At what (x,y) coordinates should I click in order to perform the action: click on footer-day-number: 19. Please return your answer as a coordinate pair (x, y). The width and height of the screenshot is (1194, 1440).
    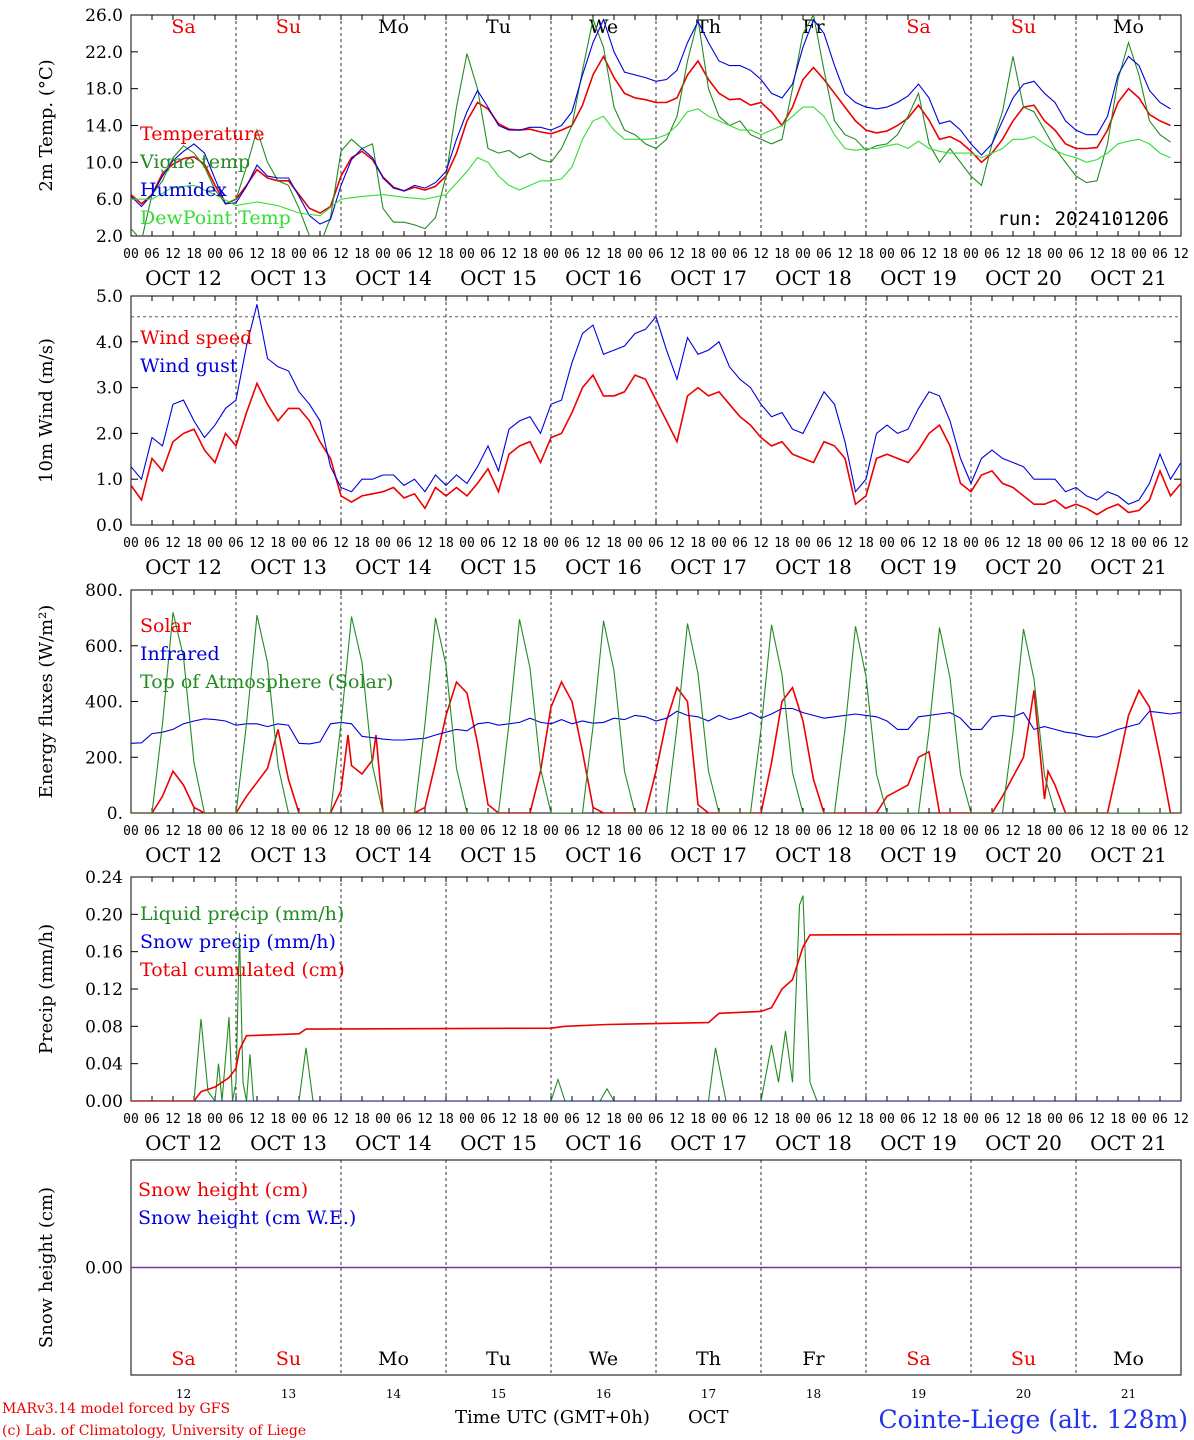
    Looking at the image, I should click on (918, 1394).